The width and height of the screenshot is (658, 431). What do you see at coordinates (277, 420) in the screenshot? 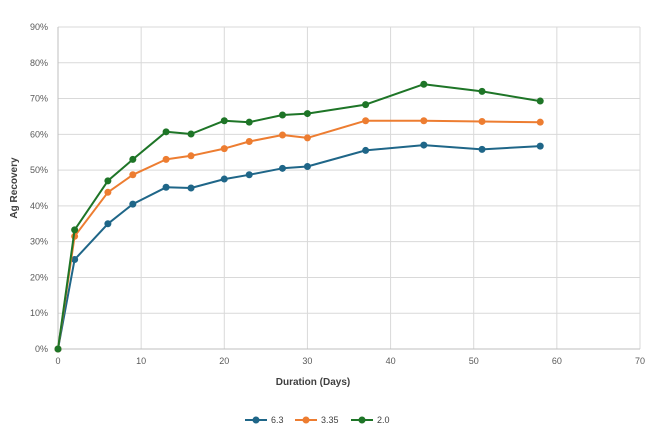
I see `legend-label: 6.3` at bounding box center [277, 420].